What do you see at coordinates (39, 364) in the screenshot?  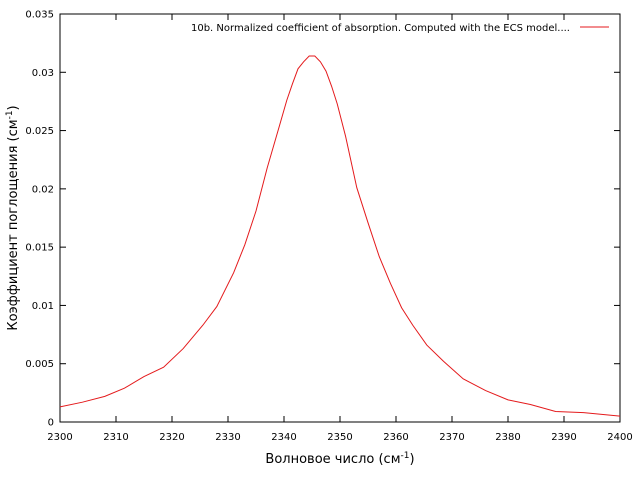 I see `y-tick-label: 0.005` at bounding box center [39, 364].